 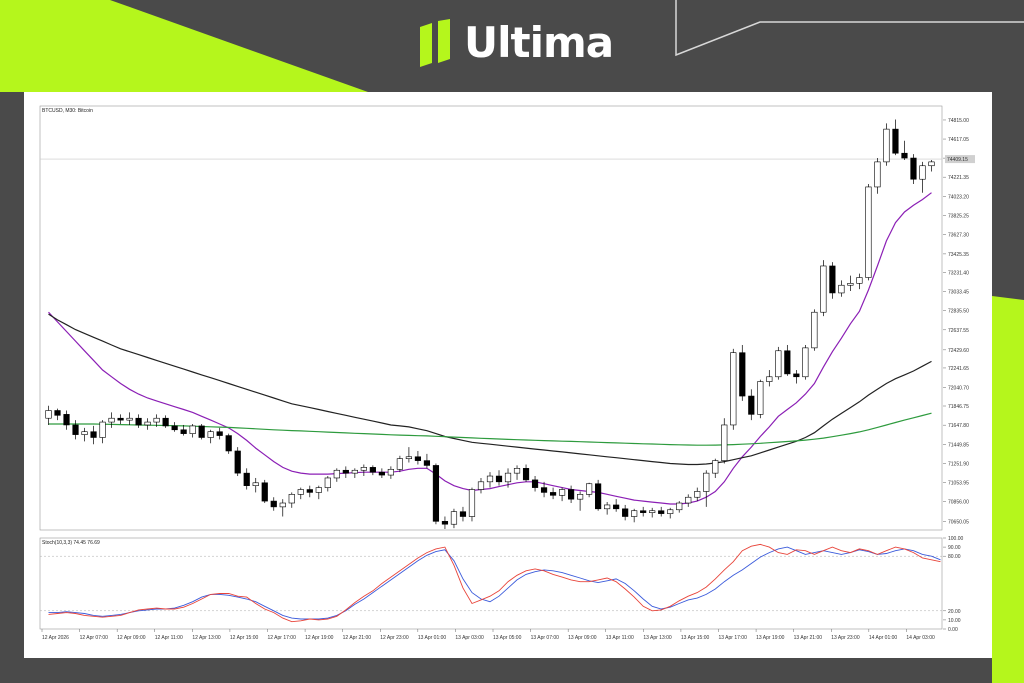 I want to click on x-tick-label: 13 Apr 03:00, so click(x=469, y=638).